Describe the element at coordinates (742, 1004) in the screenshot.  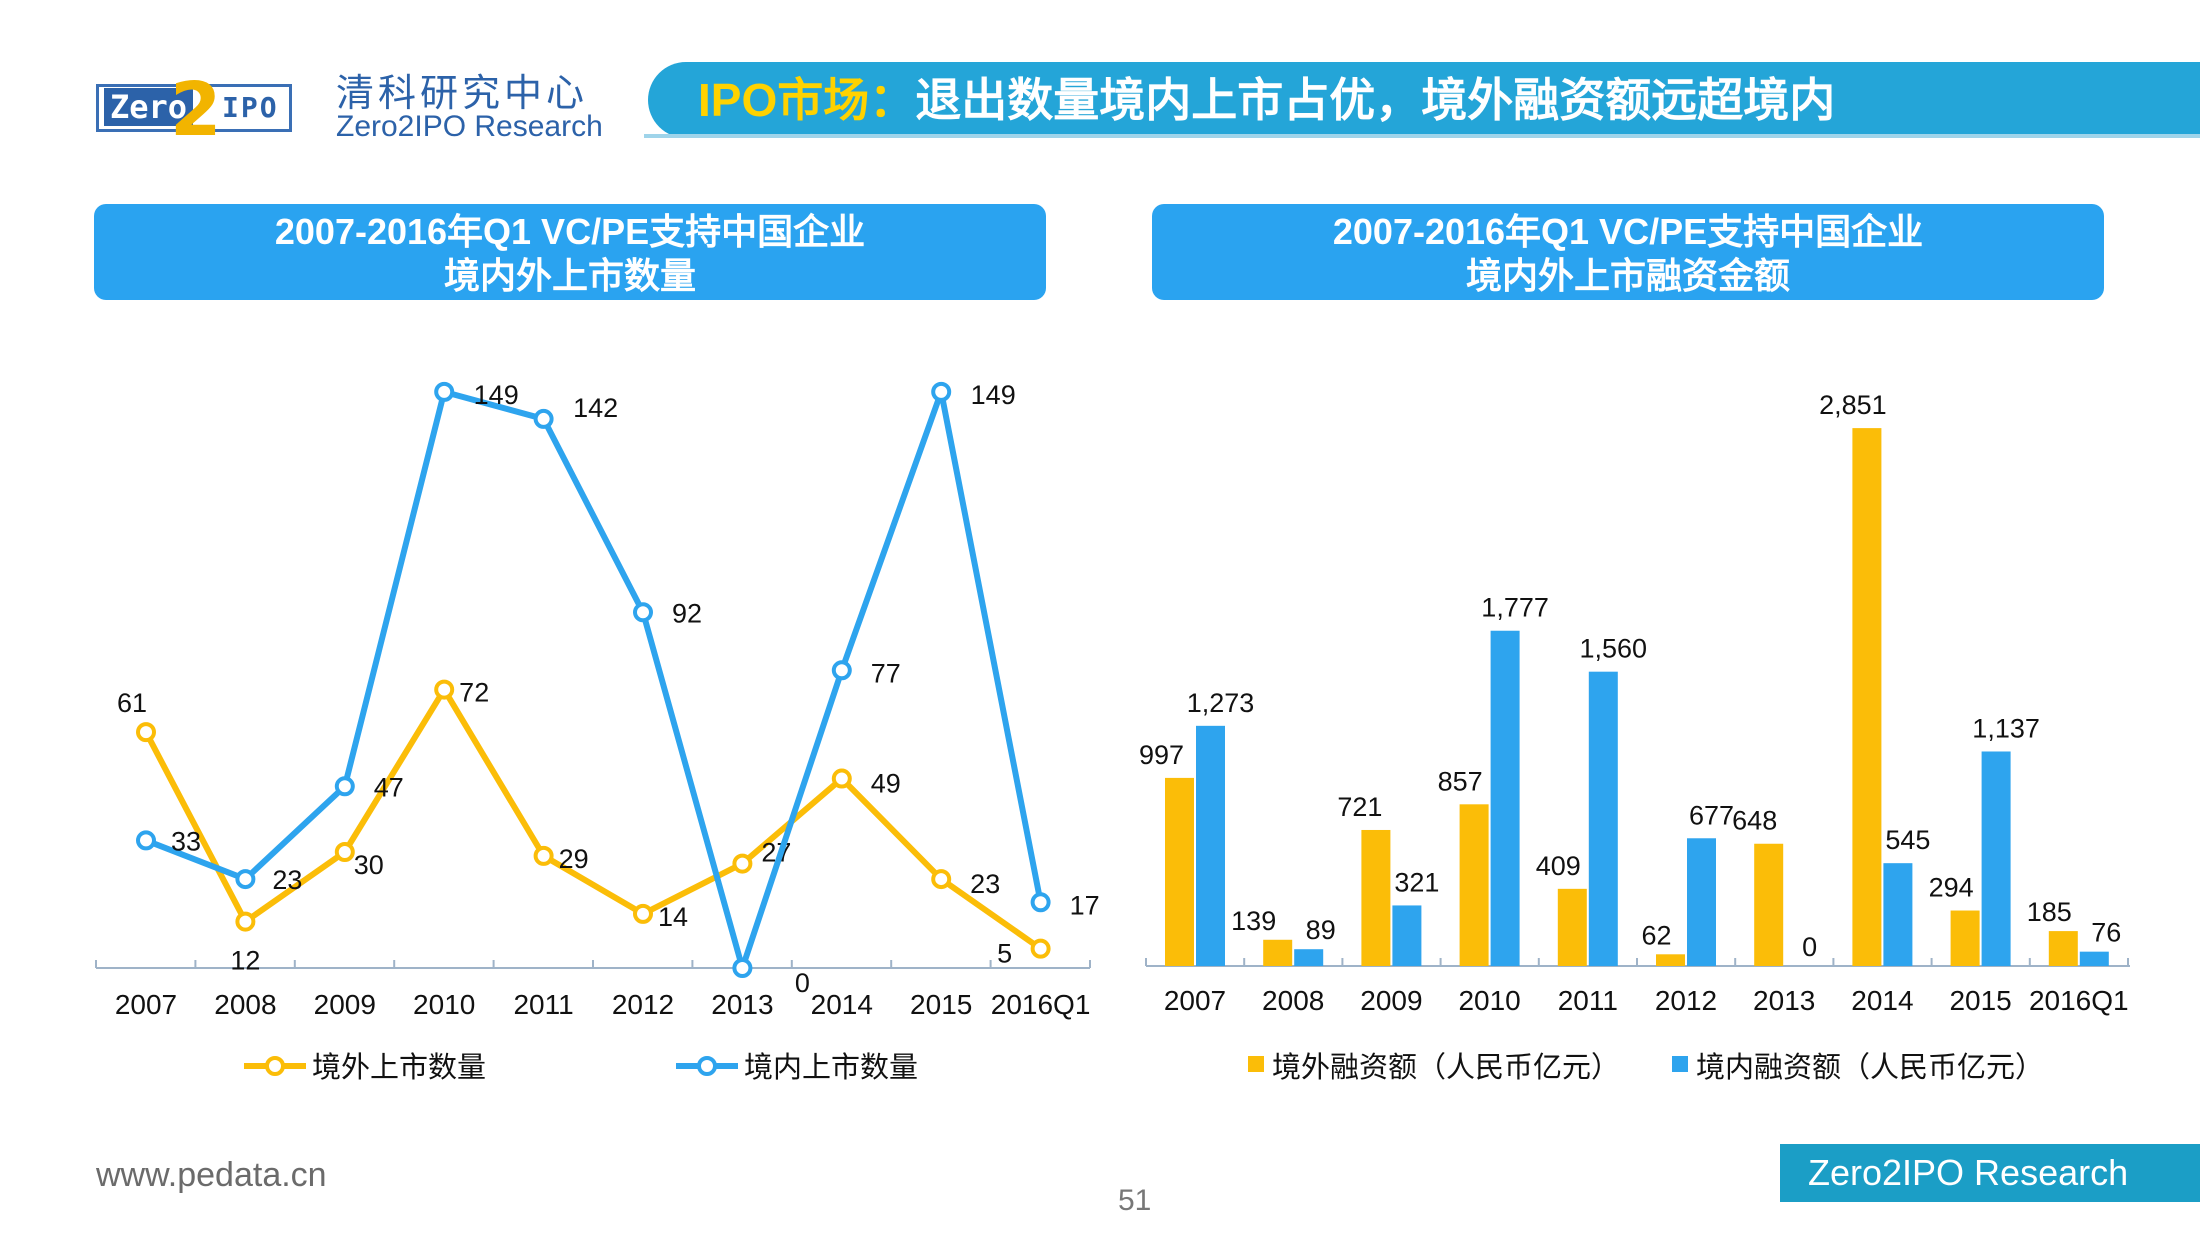
I see `line-chart-x-tick-label: 2013` at that location.